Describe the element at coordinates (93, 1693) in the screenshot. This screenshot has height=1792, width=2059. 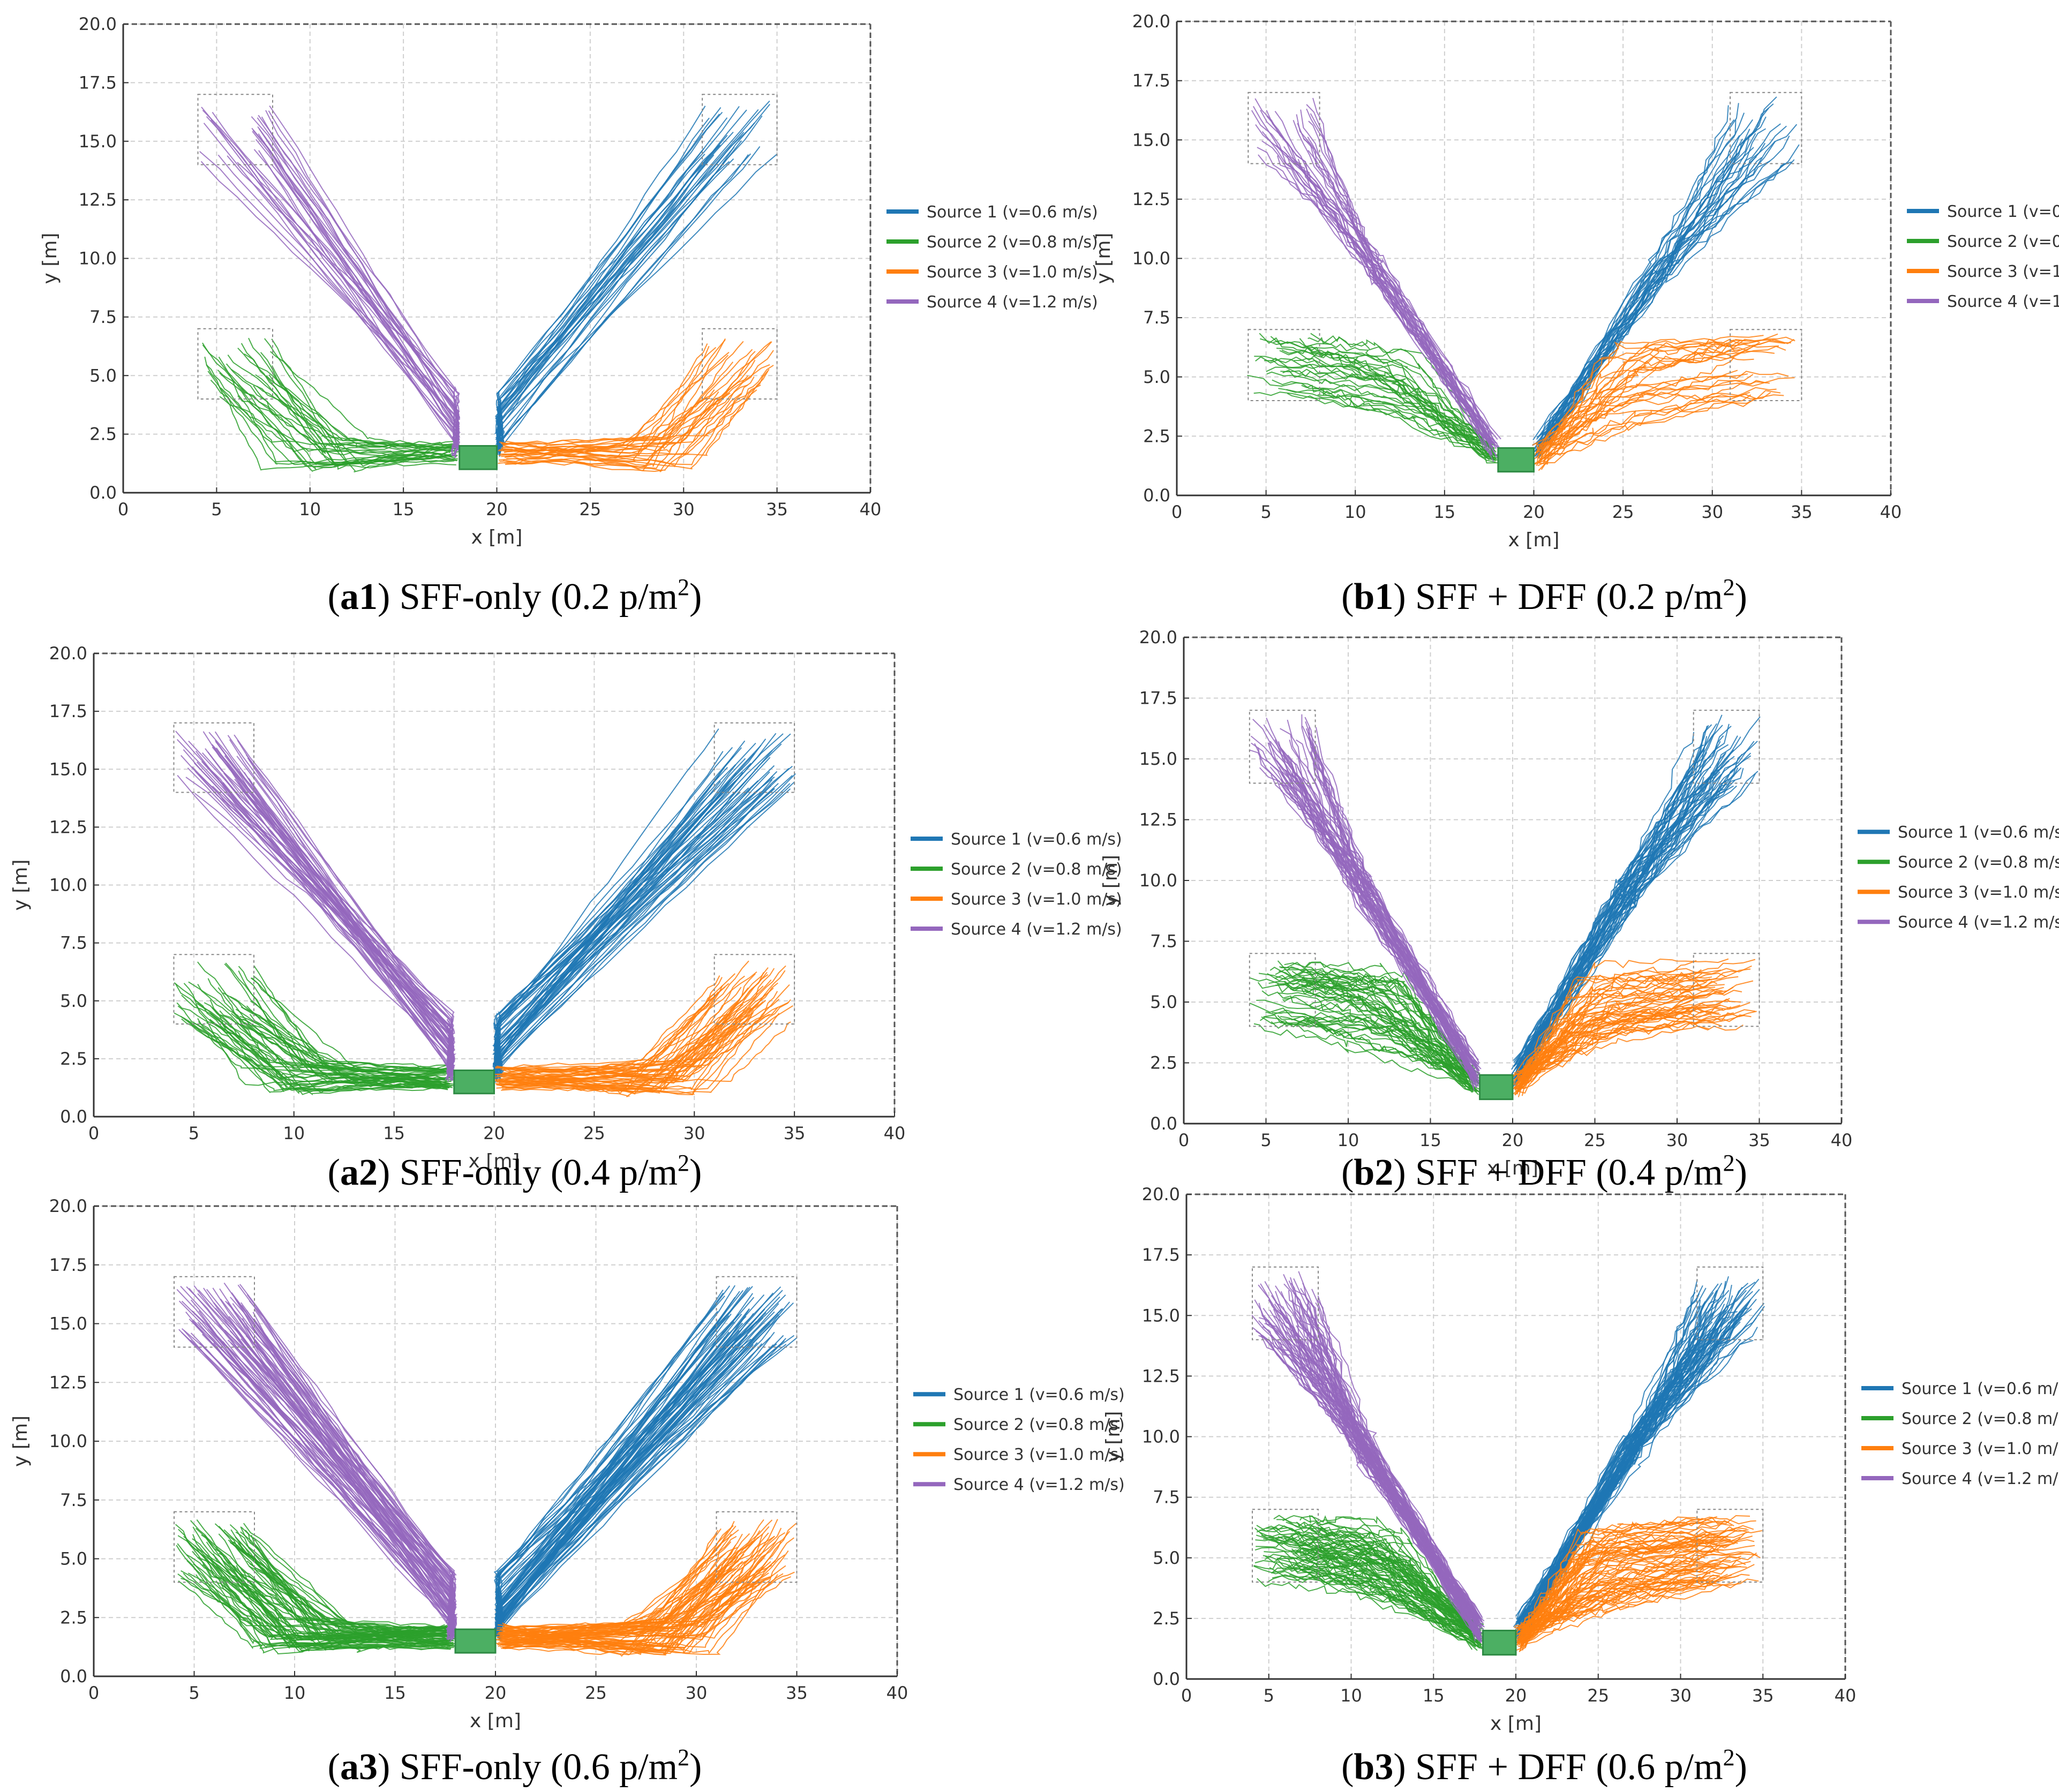
I see `x-tick-label: 0` at that location.